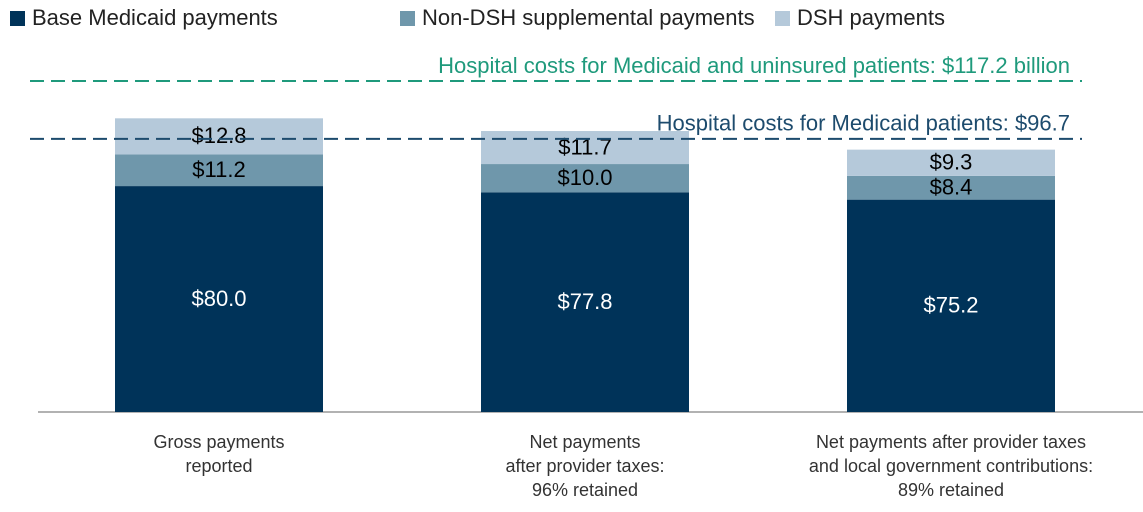 The width and height of the screenshot is (1143, 512). I want to click on data-label: $80.0, so click(218, 298).